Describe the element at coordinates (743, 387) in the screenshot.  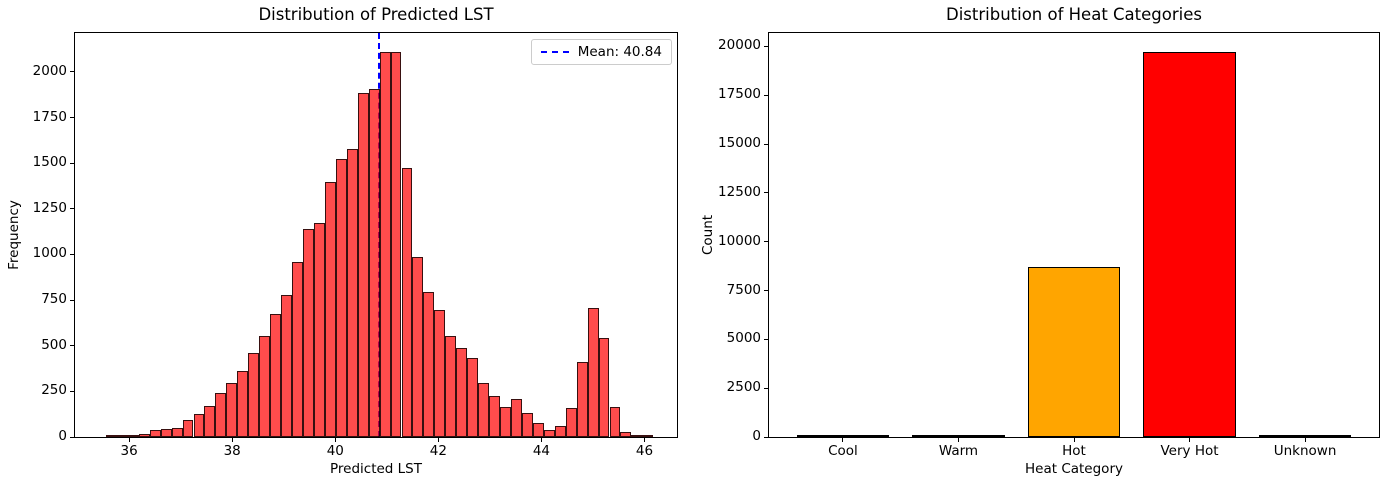
I see `y-tick-label: 2500` at that location.